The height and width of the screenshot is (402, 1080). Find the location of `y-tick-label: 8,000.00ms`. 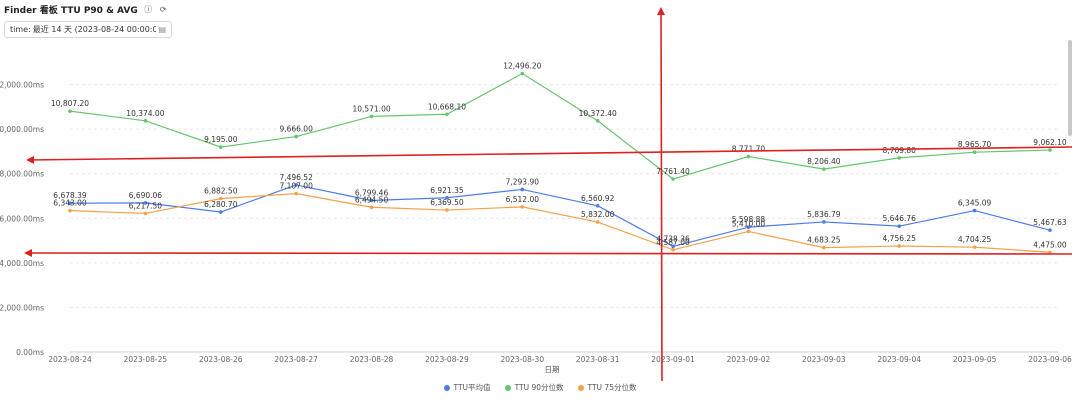

y-tick-label: 8,000.00ms is located at coordinates (22, 174).